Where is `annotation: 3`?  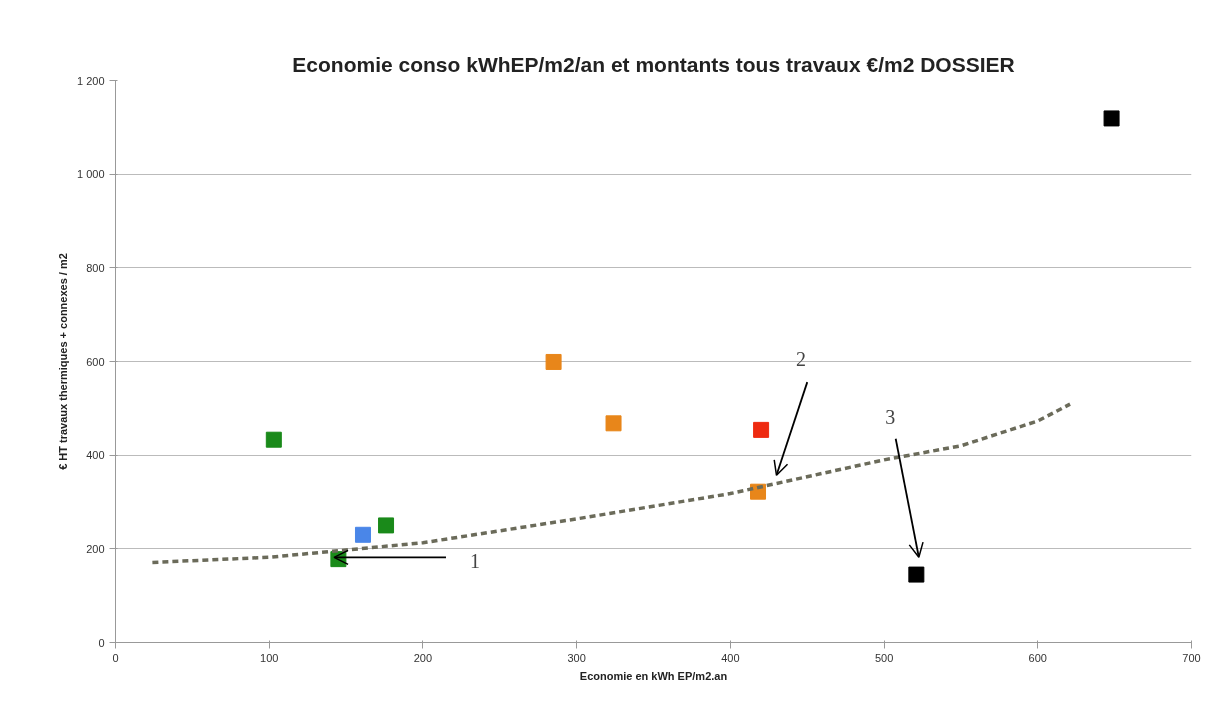 annotation: 3 is located at coordinates (890, 417).